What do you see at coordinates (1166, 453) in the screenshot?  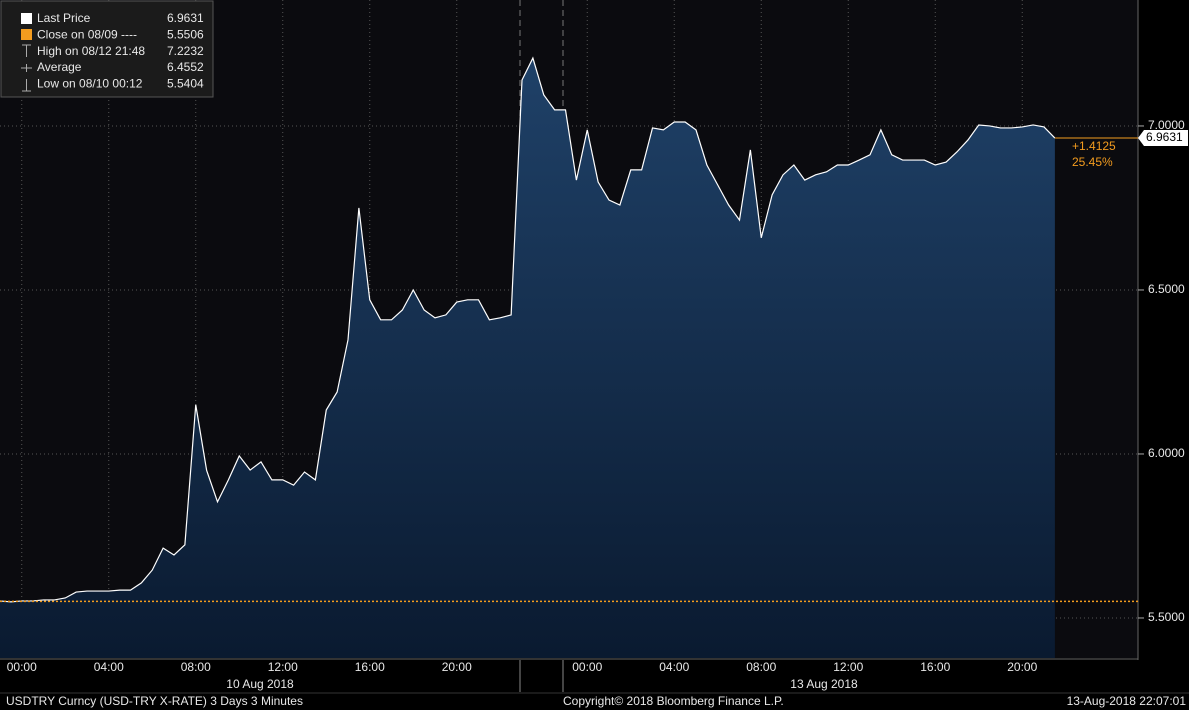 I see `y-tick-label: 6.0000` at bounding box center [1166, 453].